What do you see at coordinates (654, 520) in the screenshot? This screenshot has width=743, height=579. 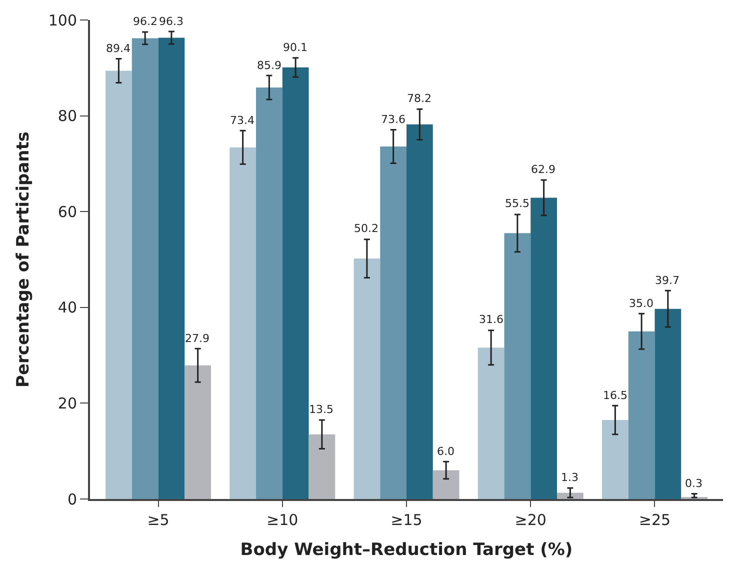 I see `x-tick-label: ≥25` at bounding box center [654, 520].